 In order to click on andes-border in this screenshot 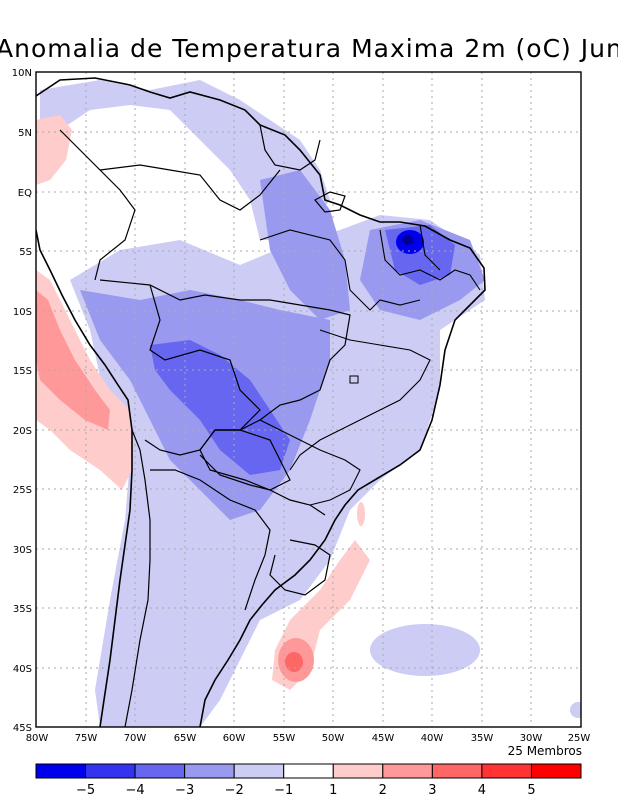, I will do `click(137, 578)`.